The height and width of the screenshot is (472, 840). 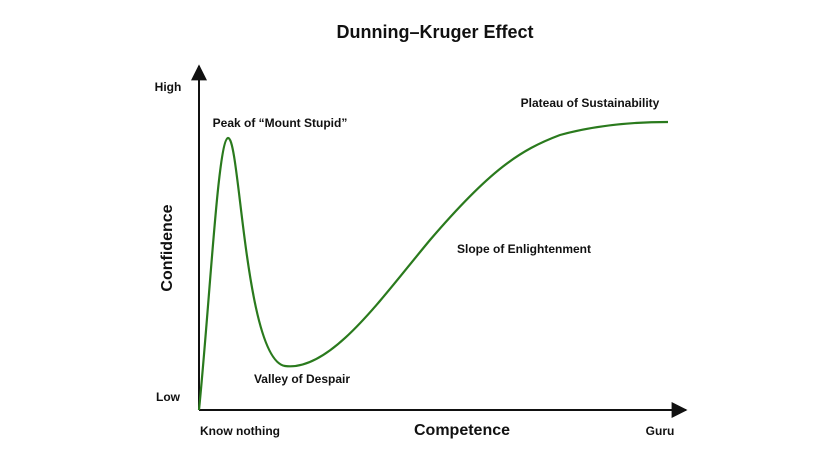 I want to click on annotation: Valley of Despair, so click(x=302, y=379).